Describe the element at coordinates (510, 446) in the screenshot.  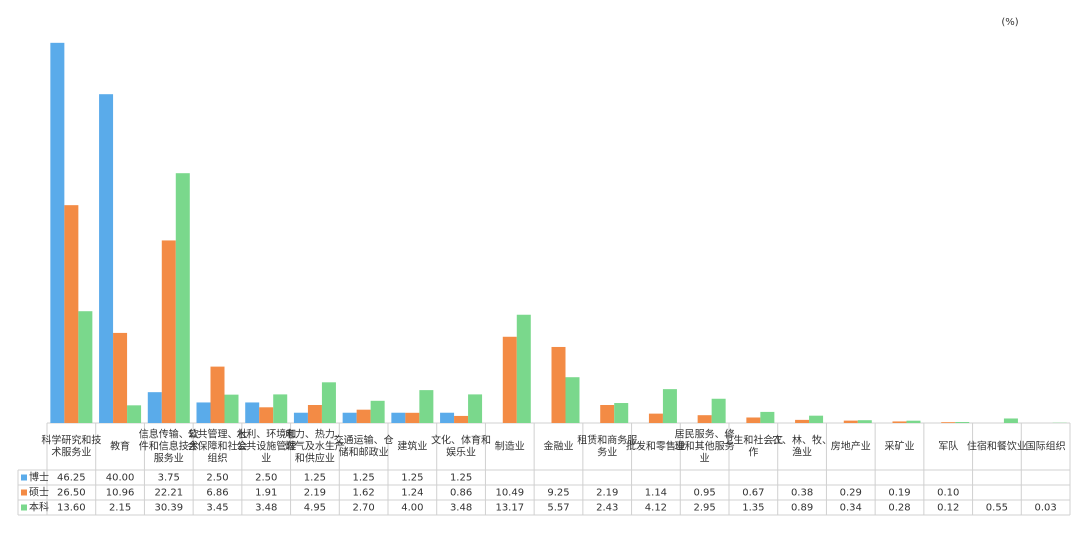
I see `x-tick-label: 制造业` at that location.